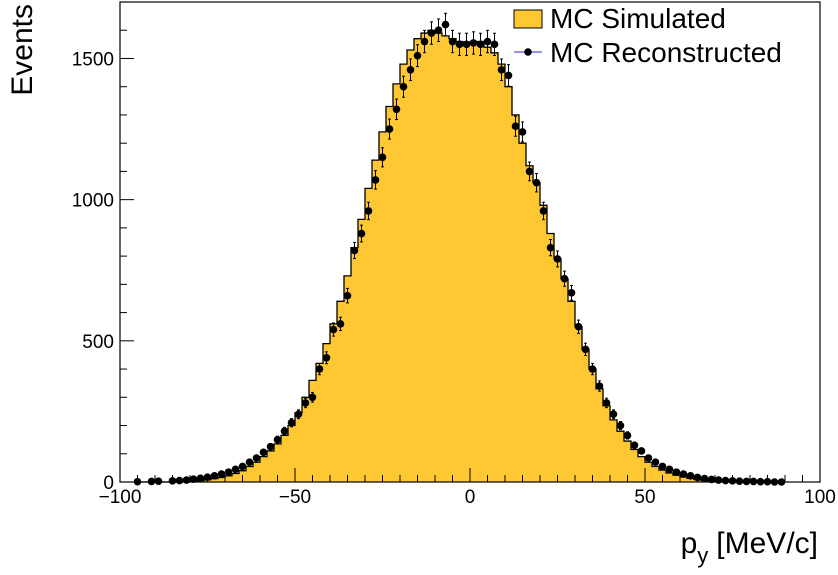  What do you see at coordinates (528, 52) in the screenshot?
I see `legend-marker-reconstructed` at bounding box center [528, 52].